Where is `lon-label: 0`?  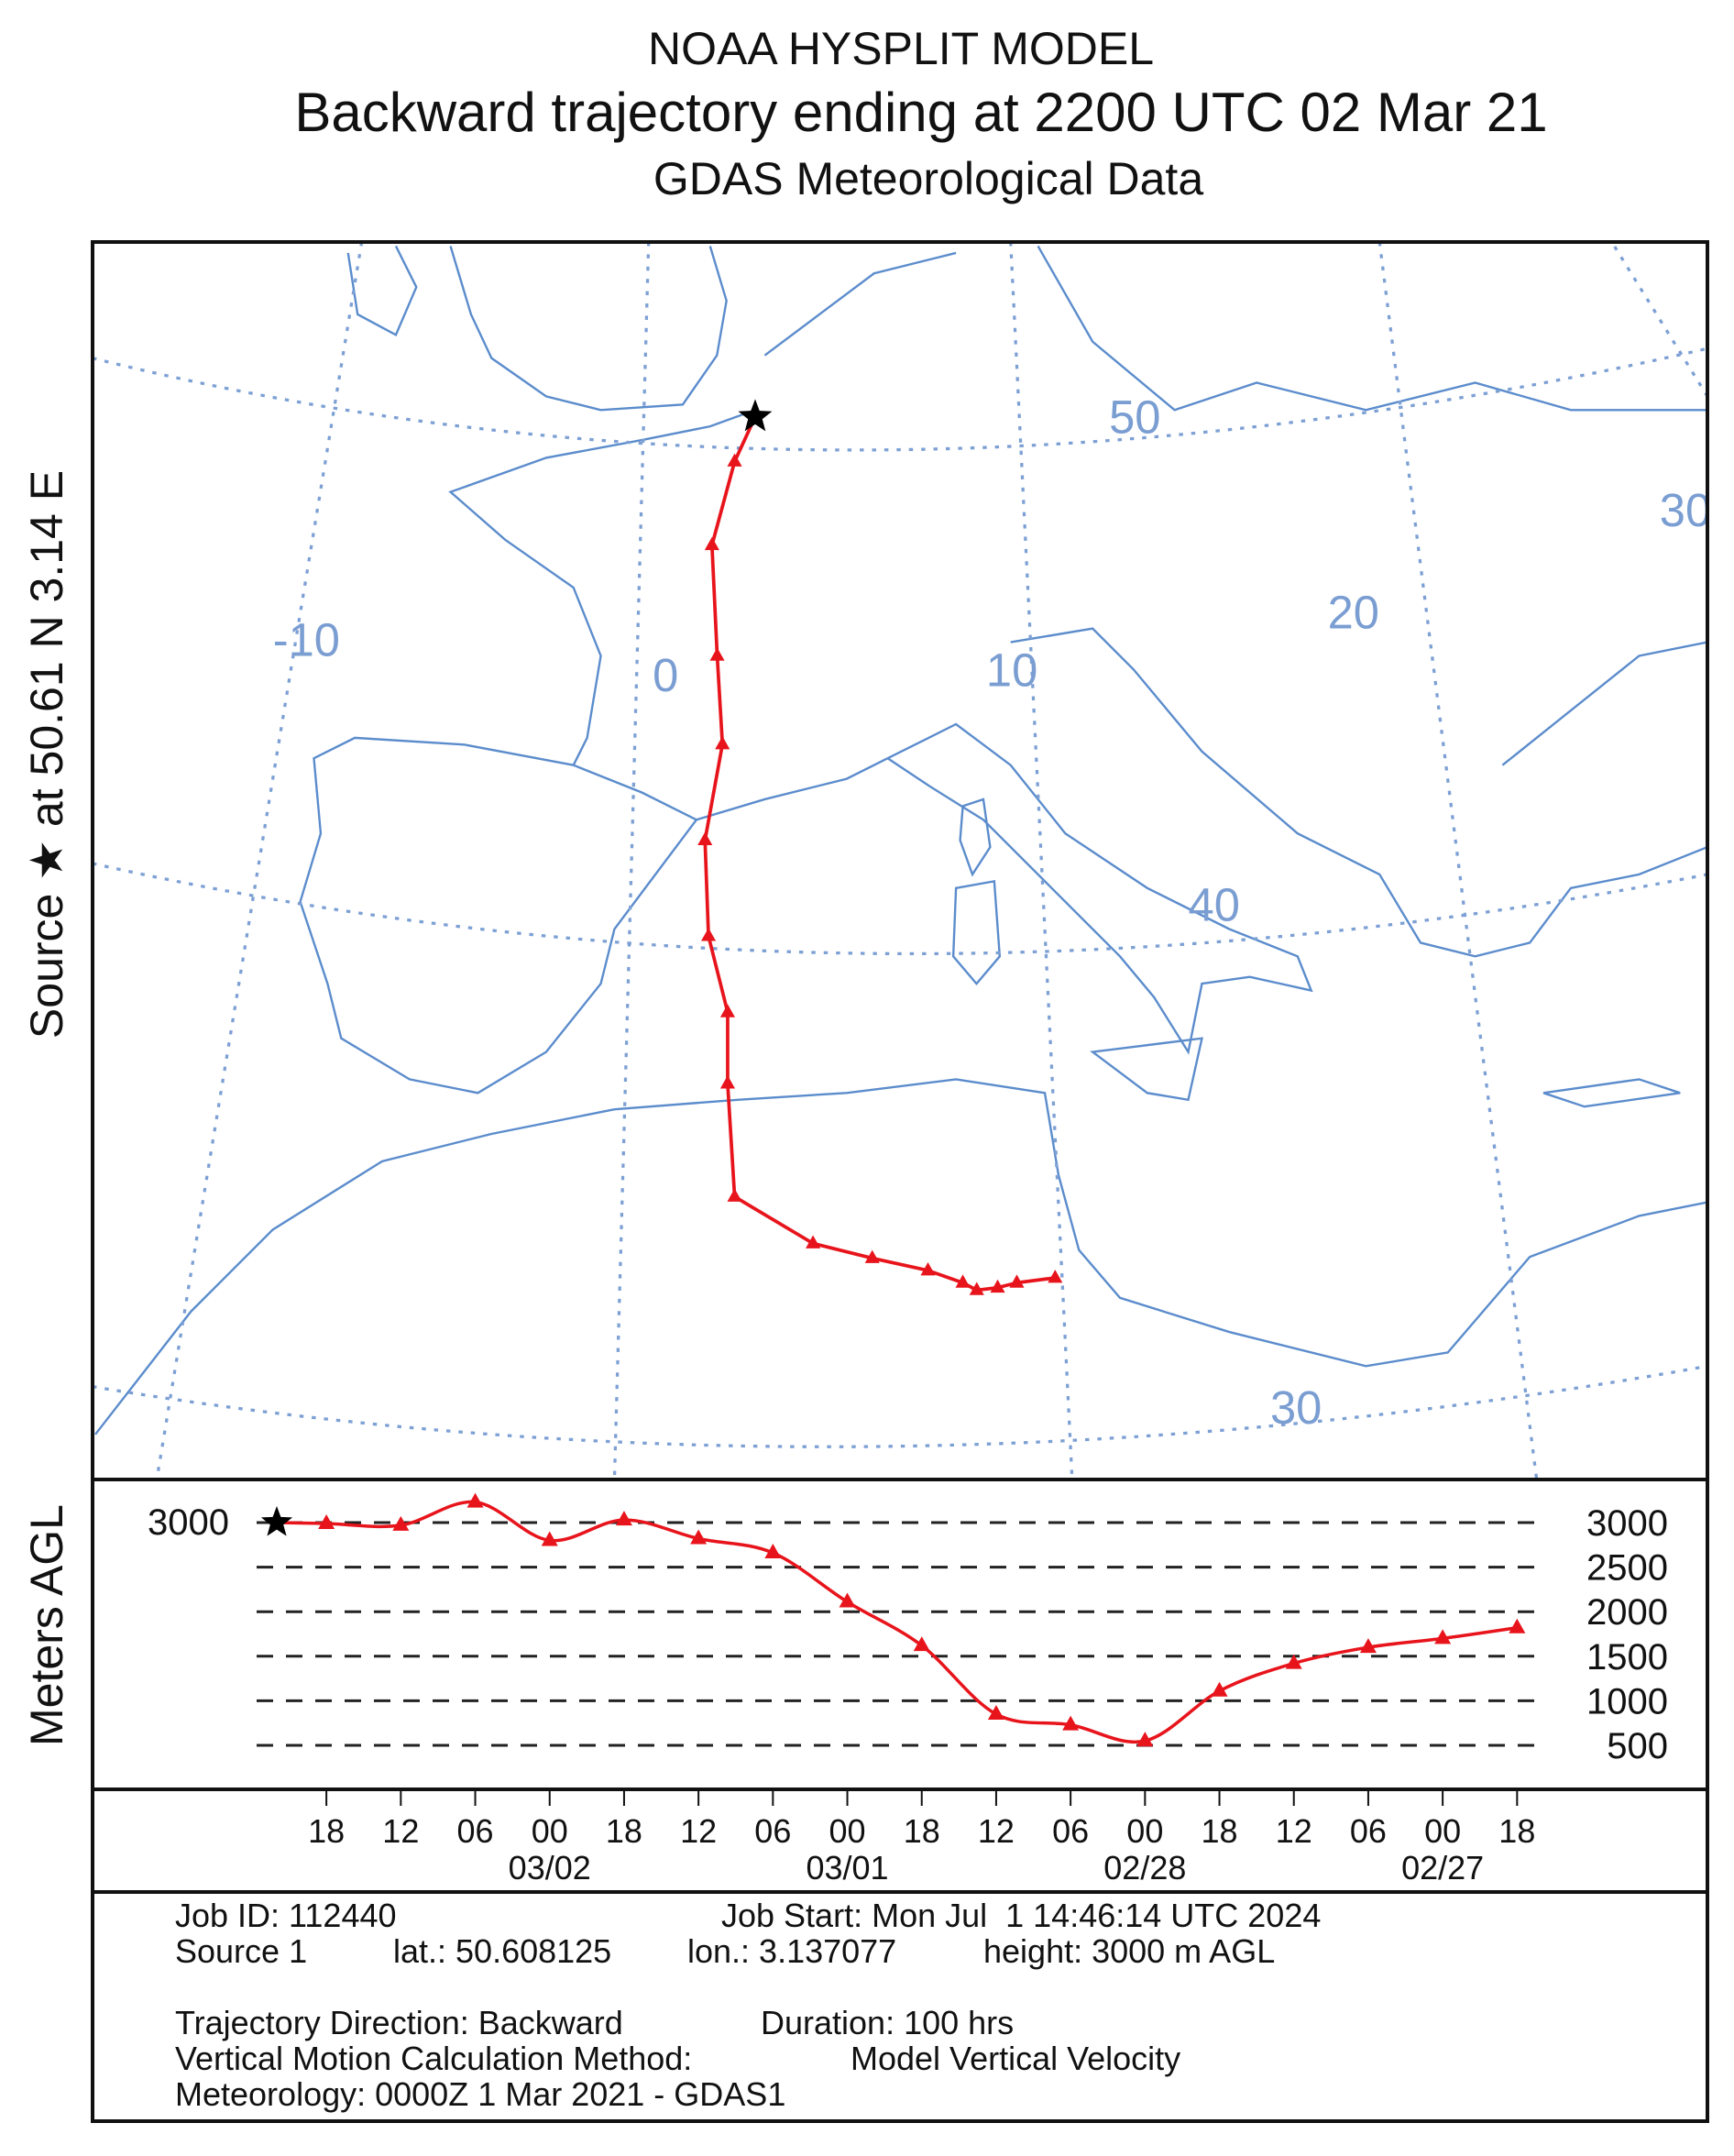
lon-label: 0 is located at coordinates (666, 675).